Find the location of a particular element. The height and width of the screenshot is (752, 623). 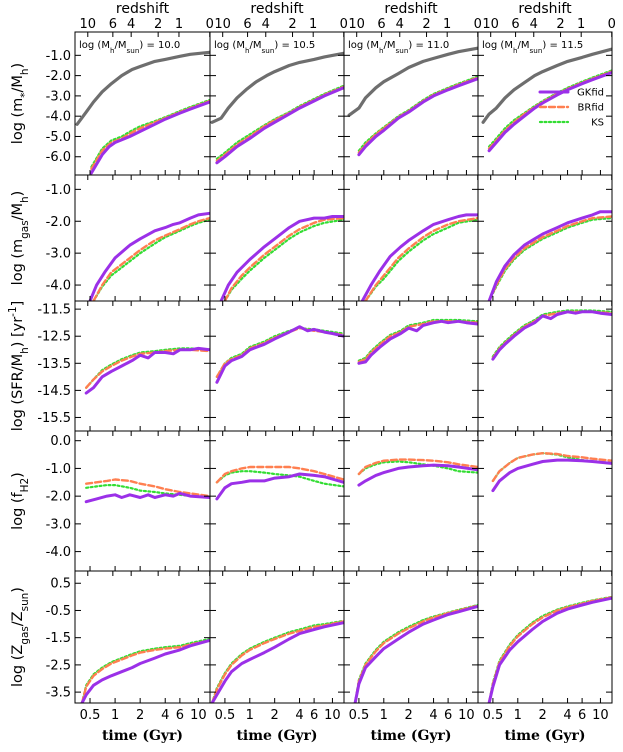

text-part: ) = 10.5 is located at coordinates (294, 45).